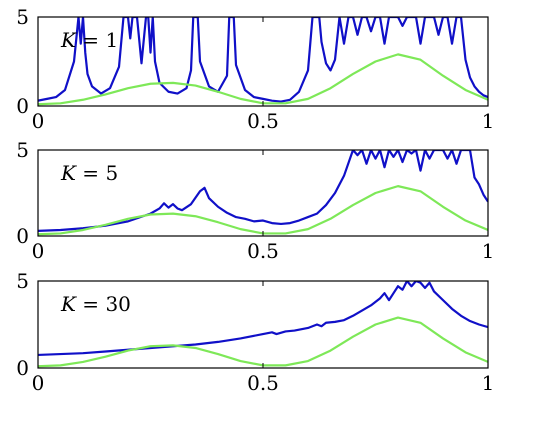  Describe the element at coordinates (95, 304) in the screenshot. I see `panel-label: K = 30` at that location.